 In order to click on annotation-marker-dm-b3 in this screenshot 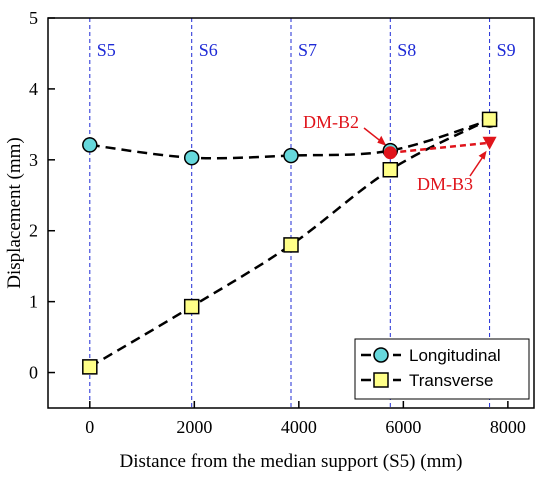, I will do `click(489, 143)`.